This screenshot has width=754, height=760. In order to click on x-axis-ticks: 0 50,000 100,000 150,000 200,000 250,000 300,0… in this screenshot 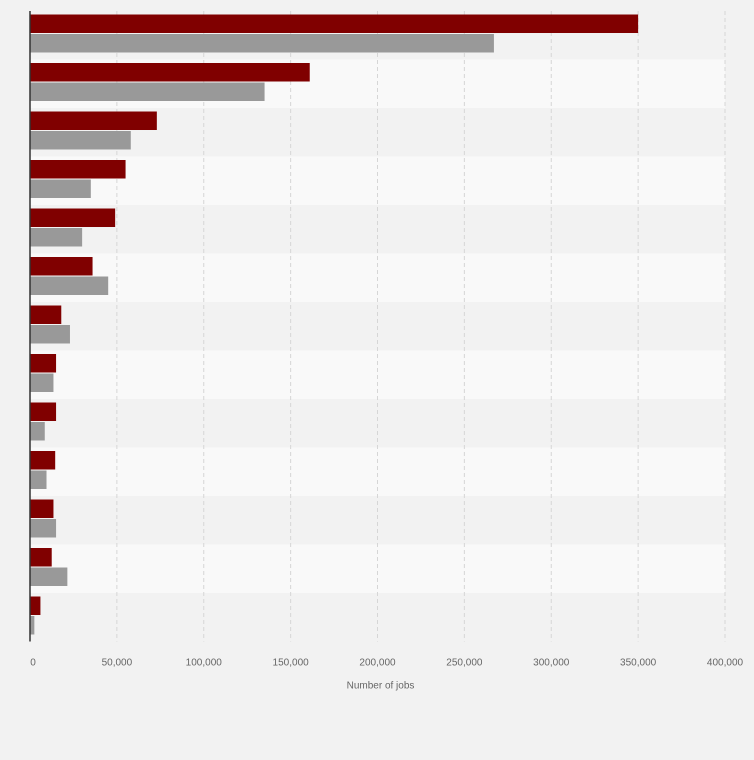, I will do `click(386, 663)`.